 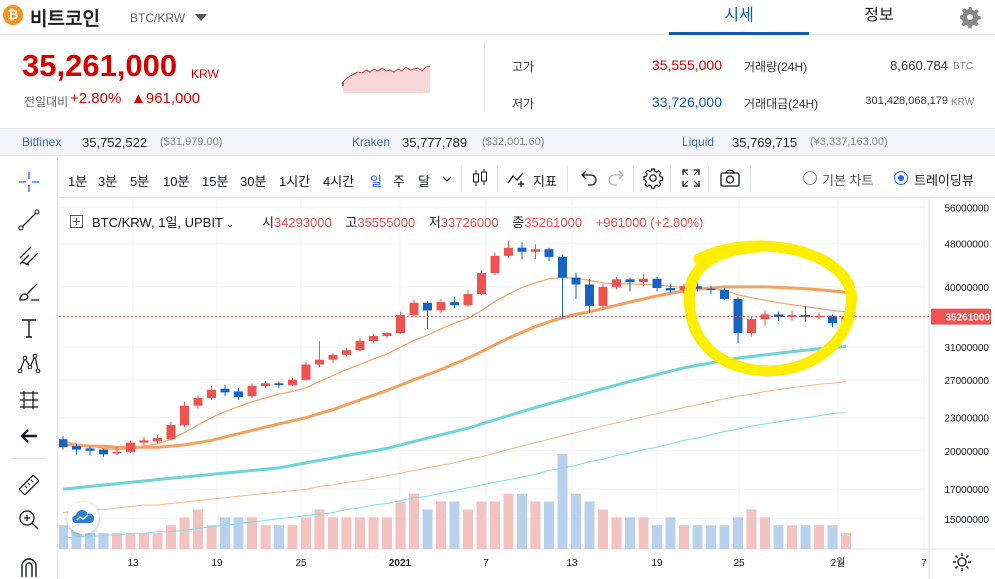 What do you see at coordinates (848, 180) in the screenshot?
I see `basic-chart-label: 기본 차트` at bounding box center [848, 180].